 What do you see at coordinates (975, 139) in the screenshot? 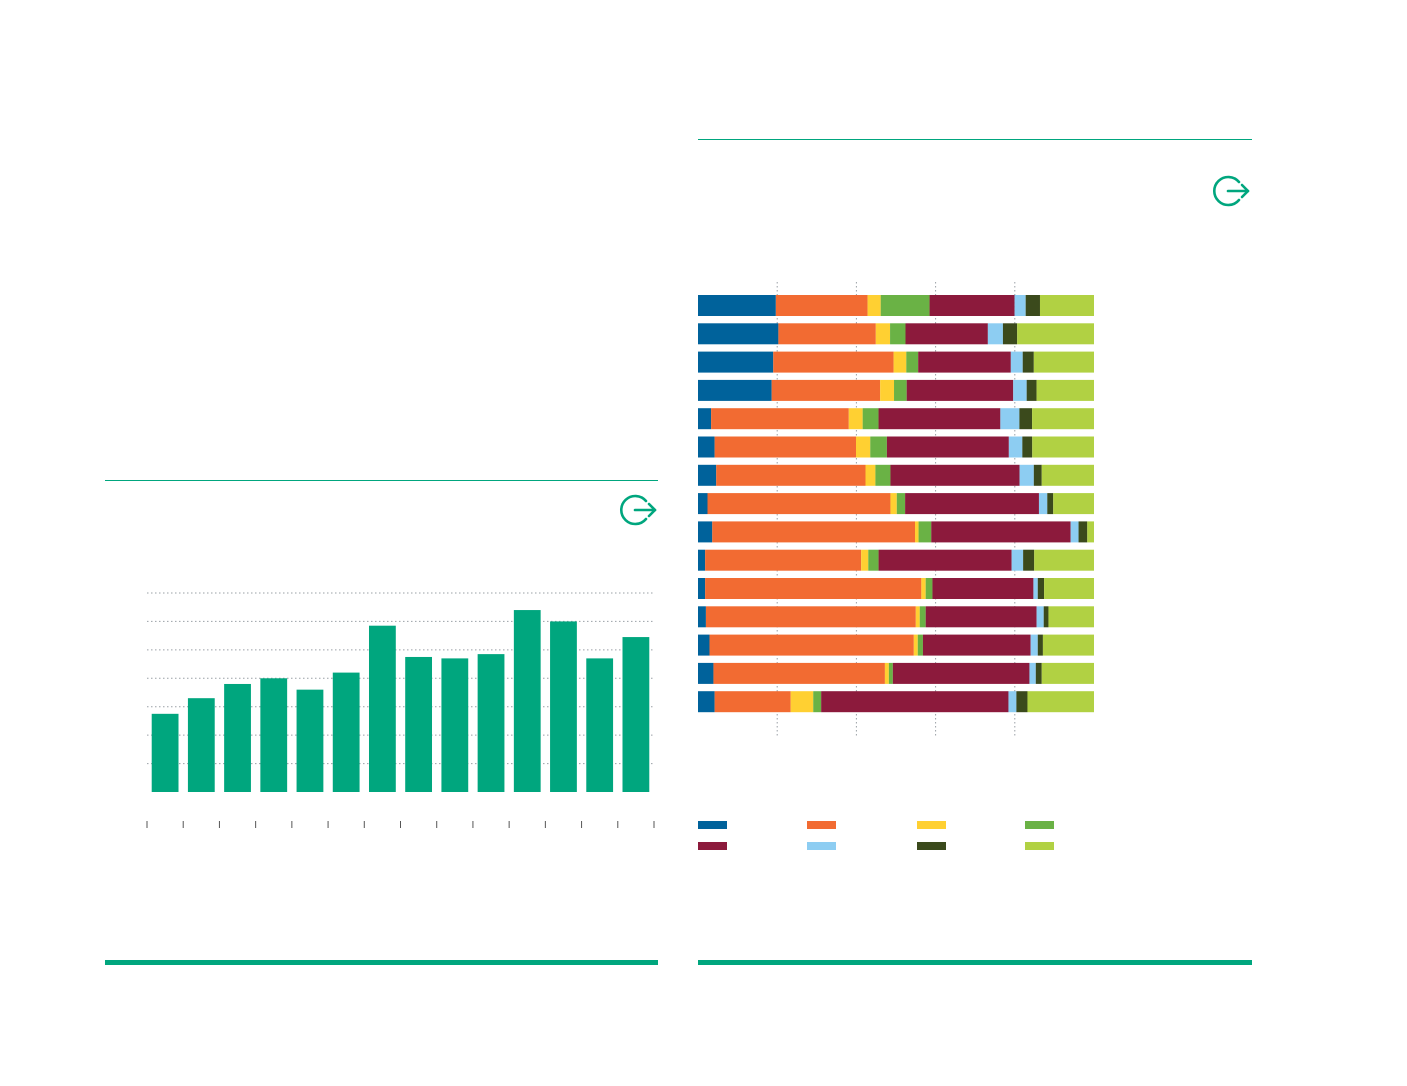
I see `right-panel-top-rule` at bounding box center [975, 139].